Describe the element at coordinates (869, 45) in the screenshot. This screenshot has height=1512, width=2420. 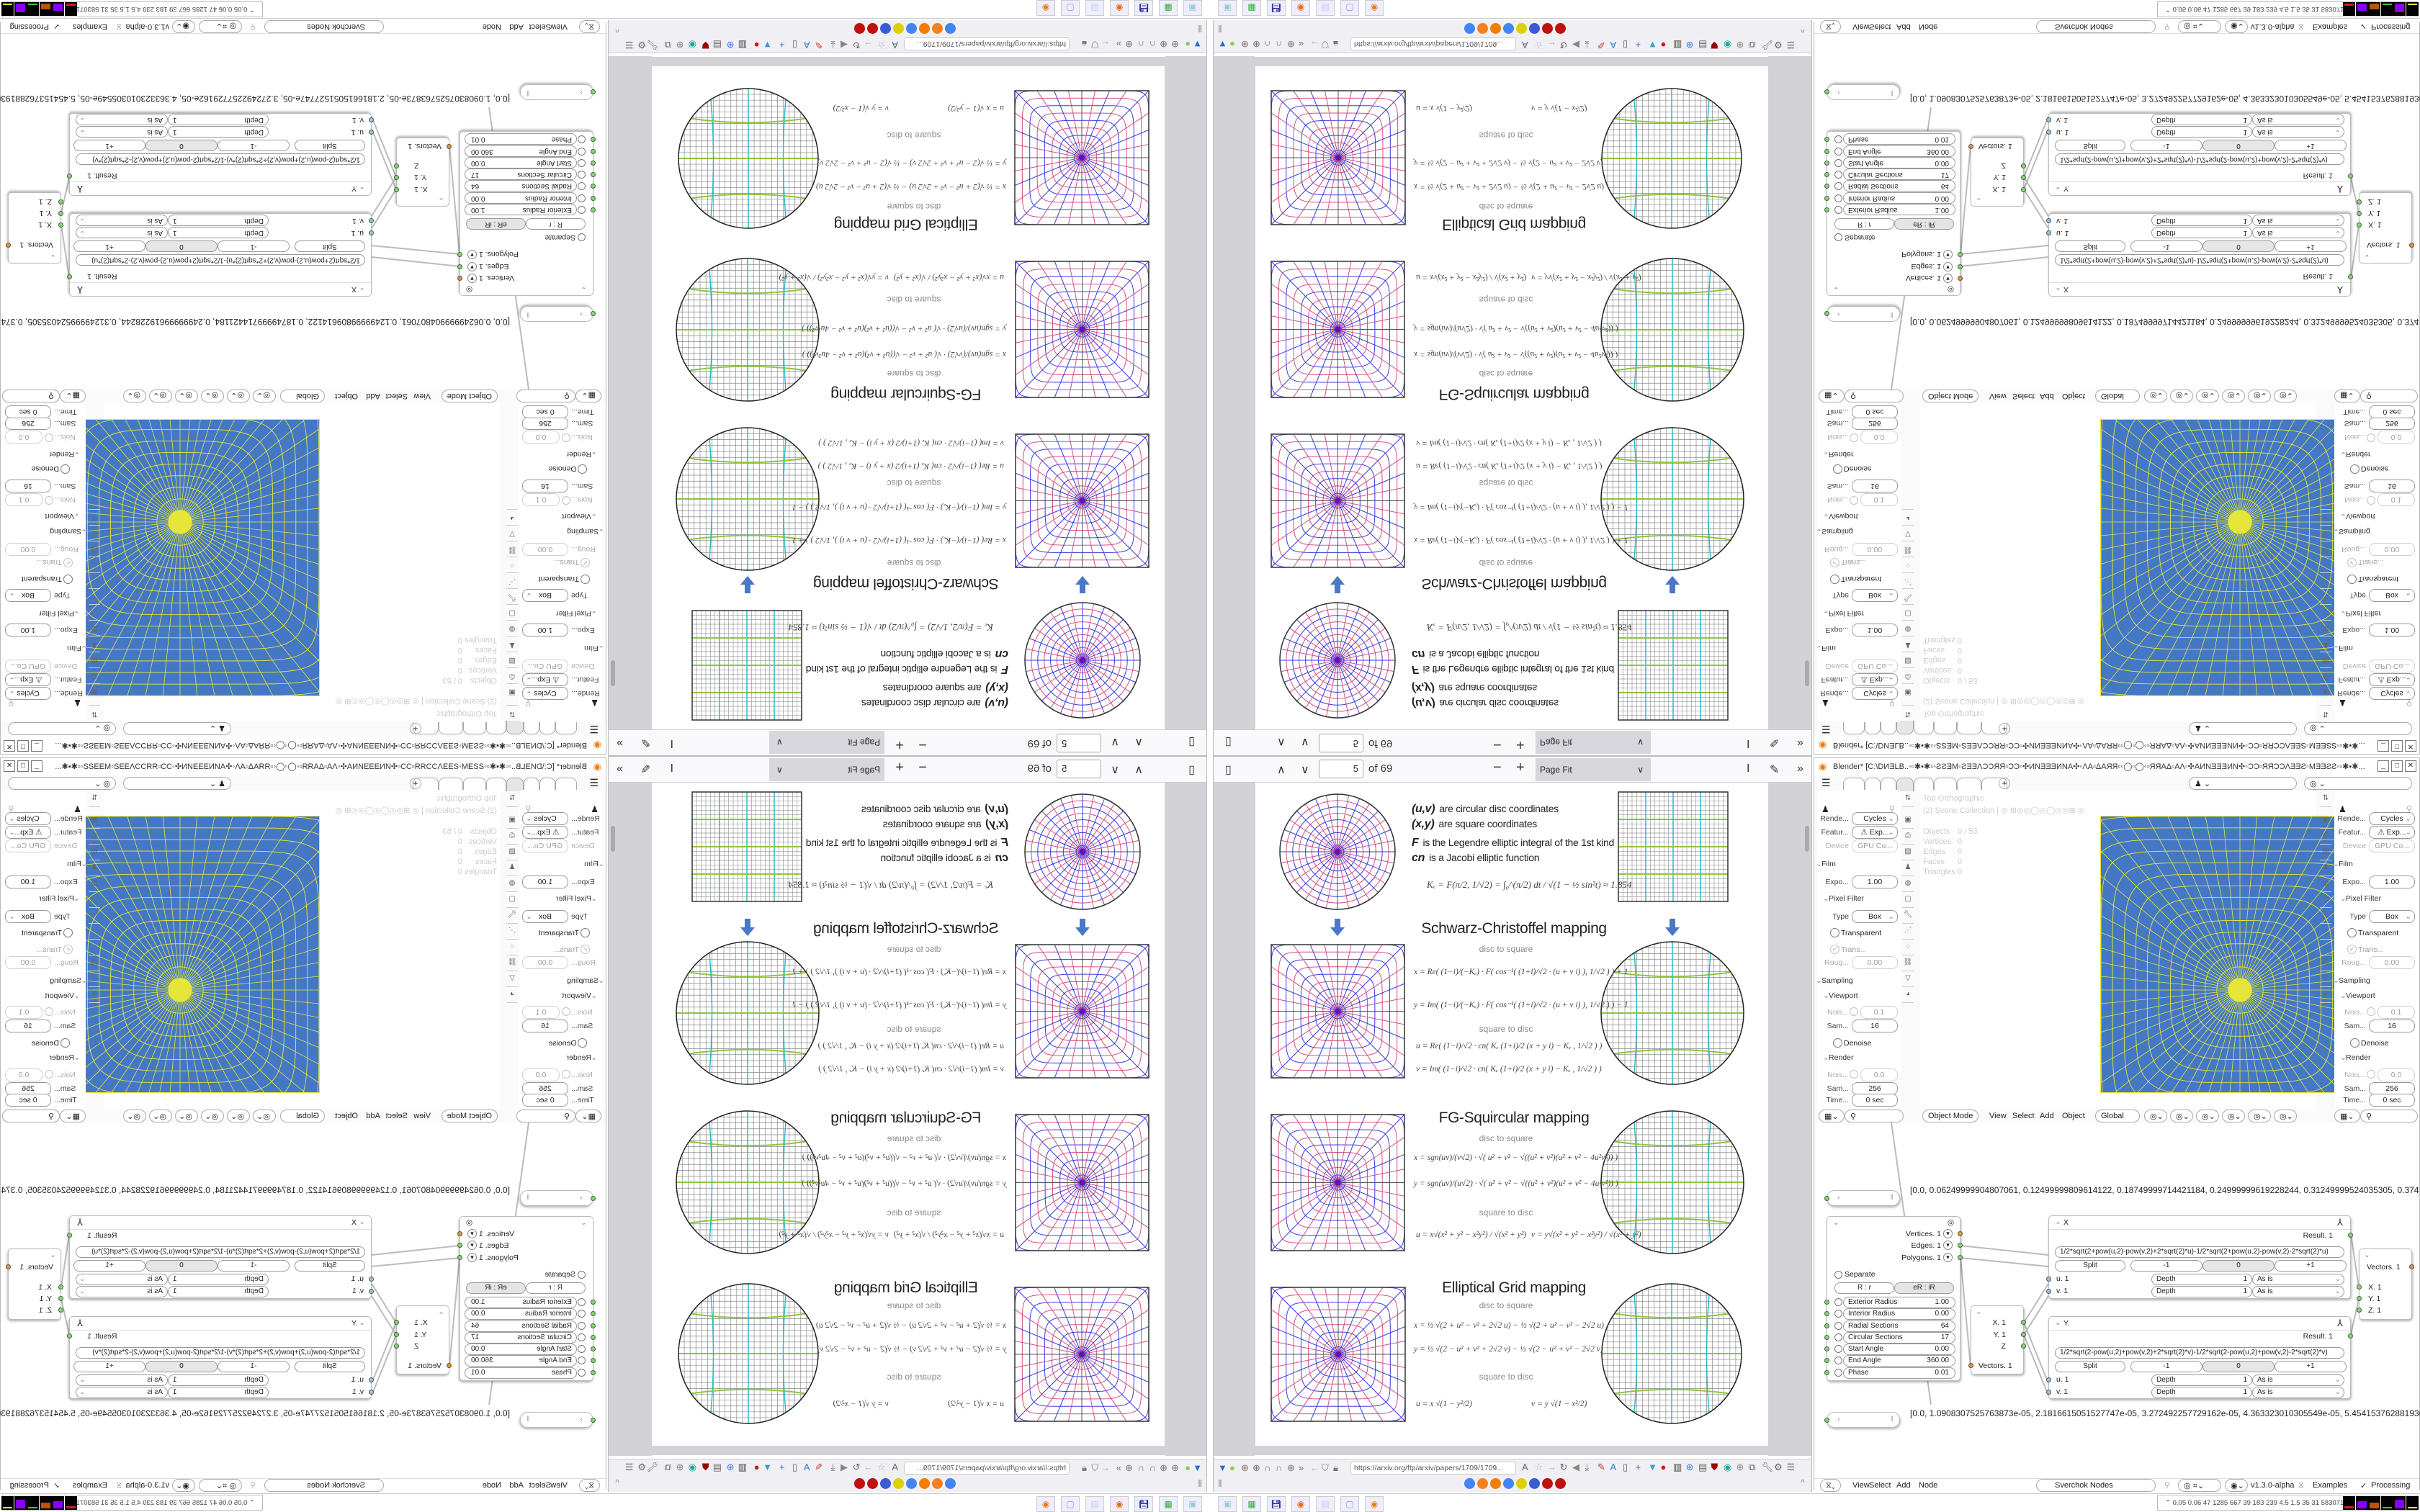
I see `forward-icon: →` at that location.